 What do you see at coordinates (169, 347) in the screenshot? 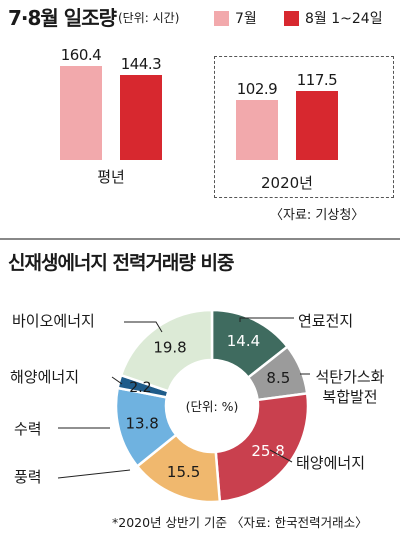
I see `slice-value-6: 19.8` at bounding box center [169, 347].